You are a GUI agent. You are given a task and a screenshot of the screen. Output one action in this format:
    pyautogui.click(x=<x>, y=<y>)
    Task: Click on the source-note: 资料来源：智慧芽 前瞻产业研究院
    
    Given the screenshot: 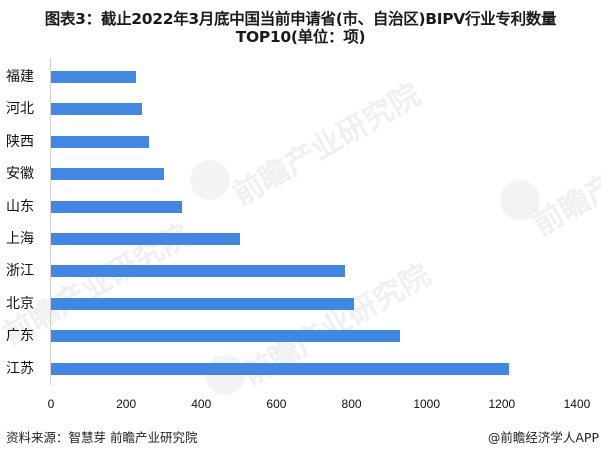 What is the action you would take?
    pyautogui.click(x=102, y=437)
    